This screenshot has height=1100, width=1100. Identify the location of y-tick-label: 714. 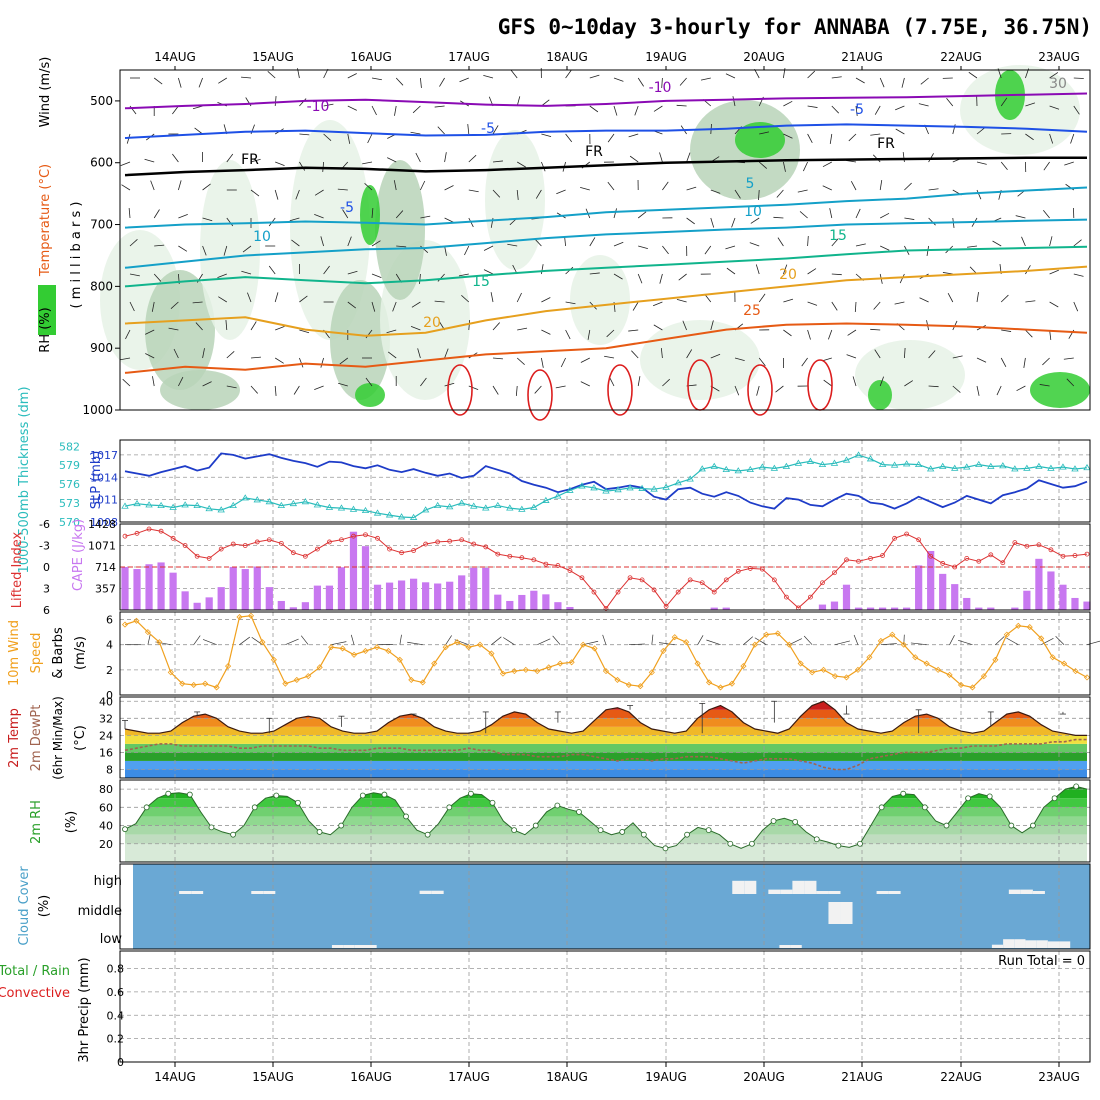
(105, 567).